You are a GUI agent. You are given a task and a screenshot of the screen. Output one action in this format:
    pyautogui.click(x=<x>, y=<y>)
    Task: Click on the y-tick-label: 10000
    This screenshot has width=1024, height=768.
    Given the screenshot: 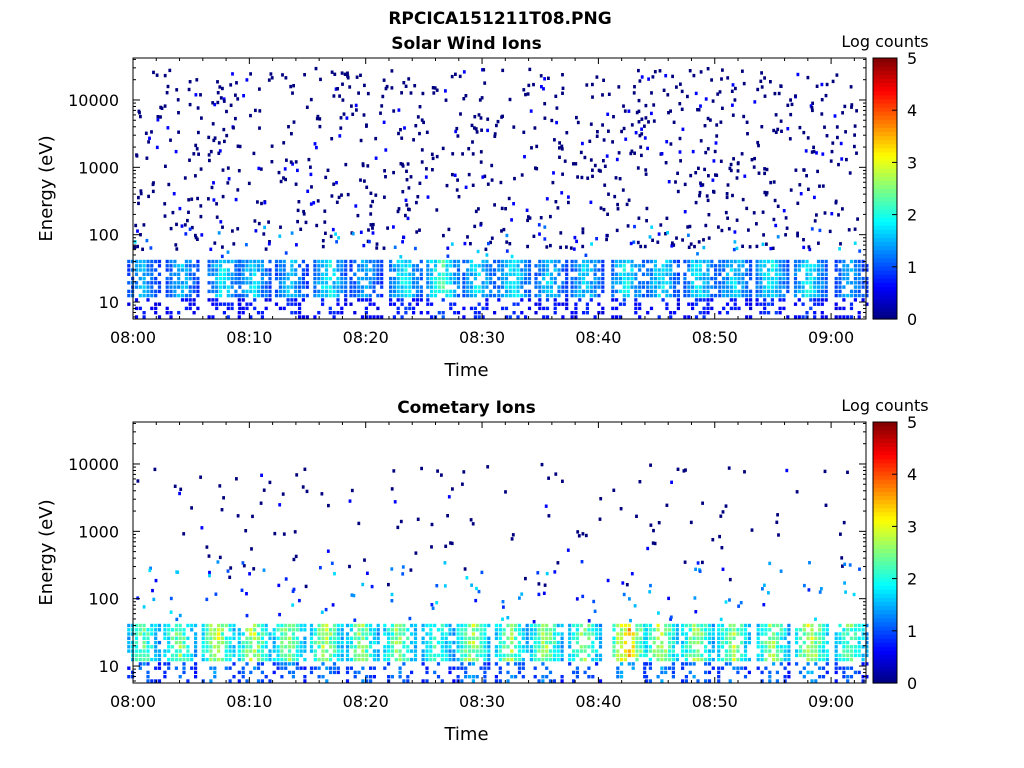 What is the action you would take?
    pyautogui.click(x=93, y=100)
    